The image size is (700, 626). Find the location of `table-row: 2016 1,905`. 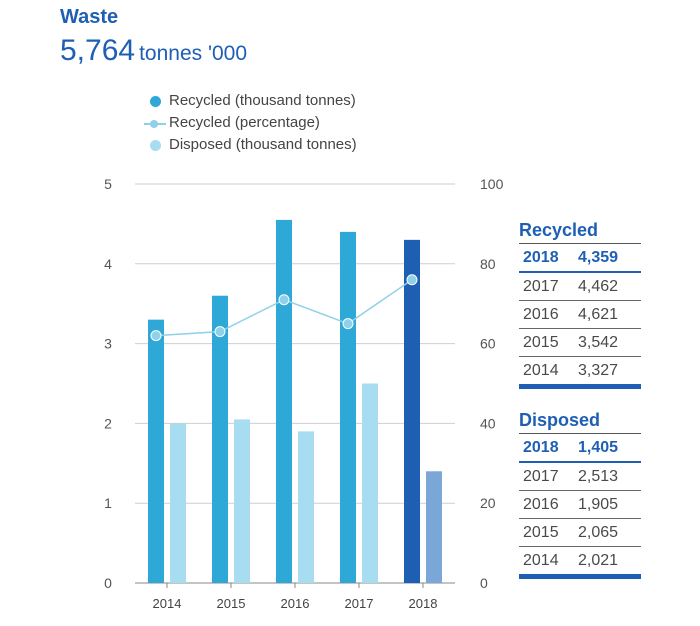

table-row: 2016 1,905 is located at coordinates (580, 505).